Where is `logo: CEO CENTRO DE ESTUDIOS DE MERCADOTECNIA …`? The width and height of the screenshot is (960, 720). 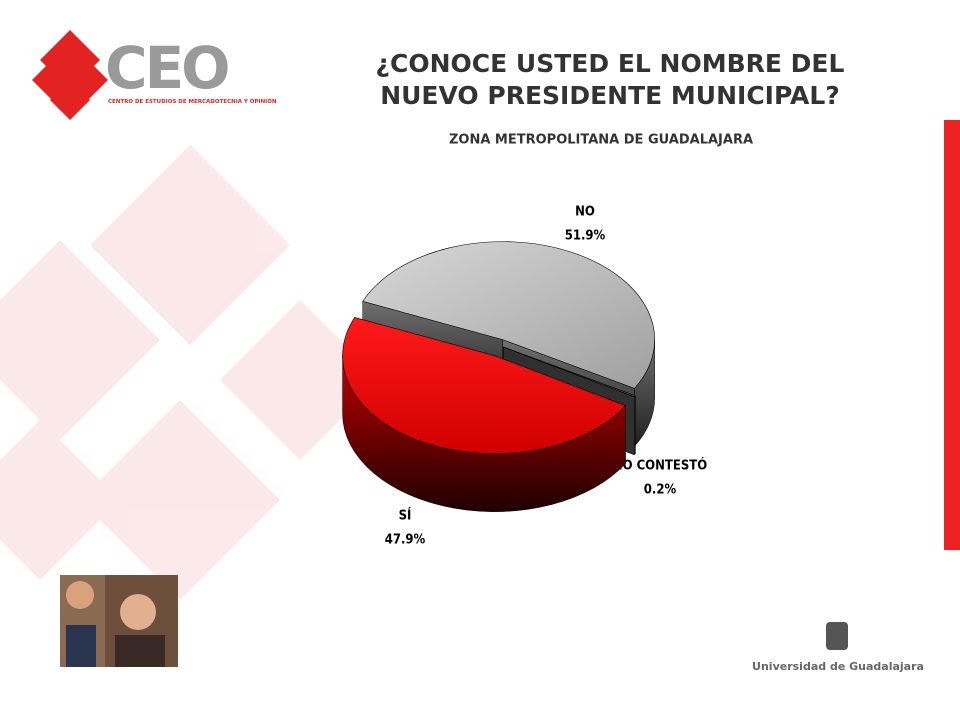 logo: CEO CENTRO DE ESTUDIOS DE MERCADOTECNIA … is located at coordinates (154, 75).